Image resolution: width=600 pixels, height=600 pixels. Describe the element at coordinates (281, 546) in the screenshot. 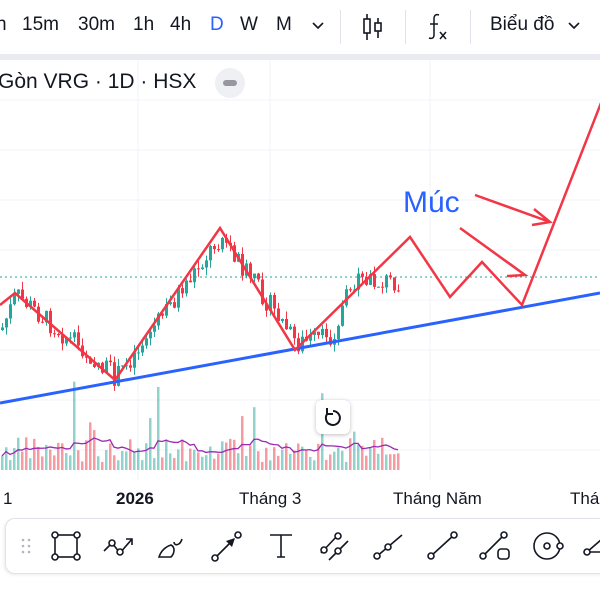

I see `text-tool-icon` at that location.